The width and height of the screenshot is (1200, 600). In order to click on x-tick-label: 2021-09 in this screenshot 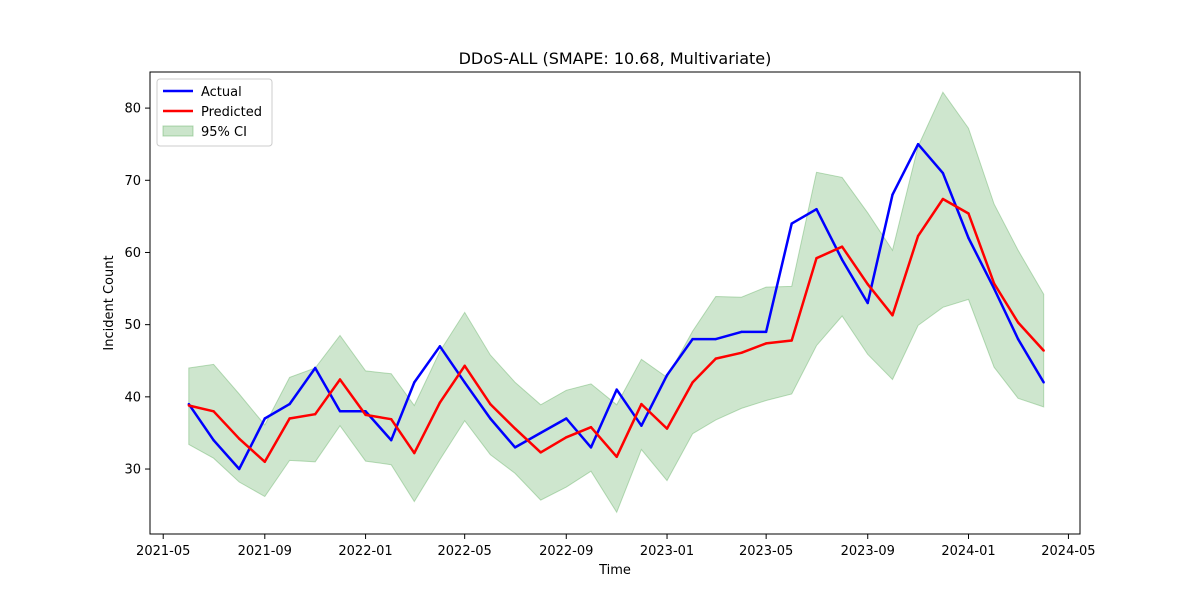, I will do `click(265, 551)`.